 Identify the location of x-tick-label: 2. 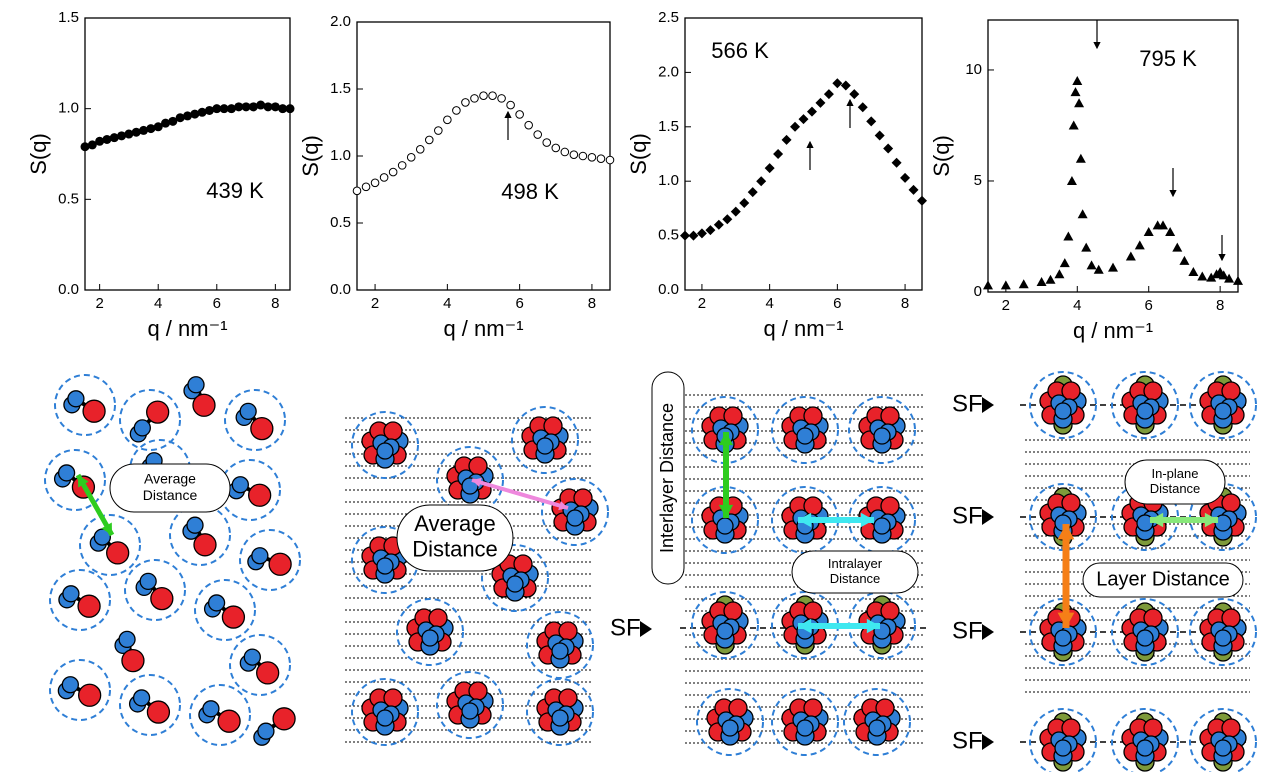
(375, 303).